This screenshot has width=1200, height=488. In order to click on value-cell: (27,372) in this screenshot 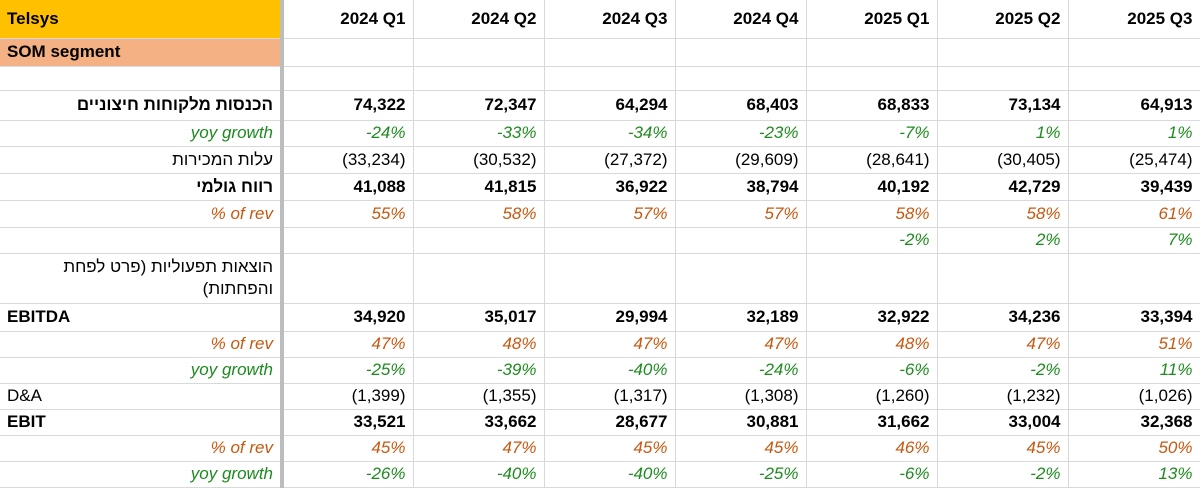, I will do `click(610, 160)`.